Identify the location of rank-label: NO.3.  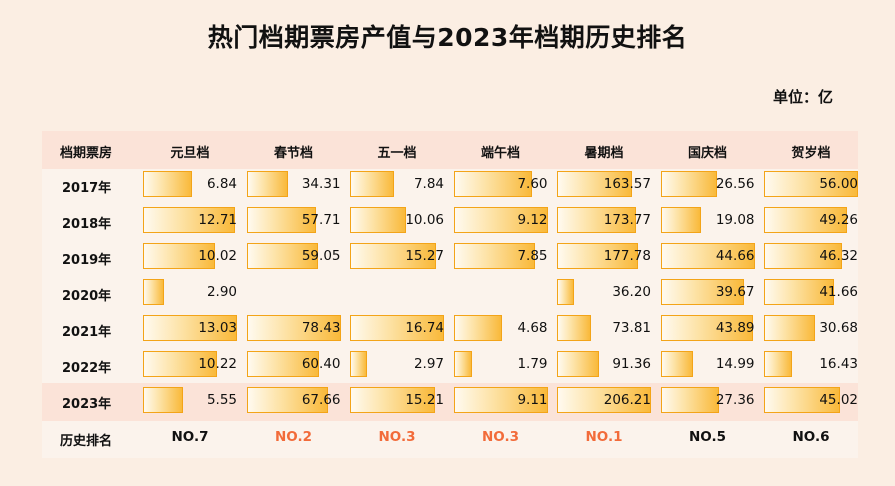
(397, 437).